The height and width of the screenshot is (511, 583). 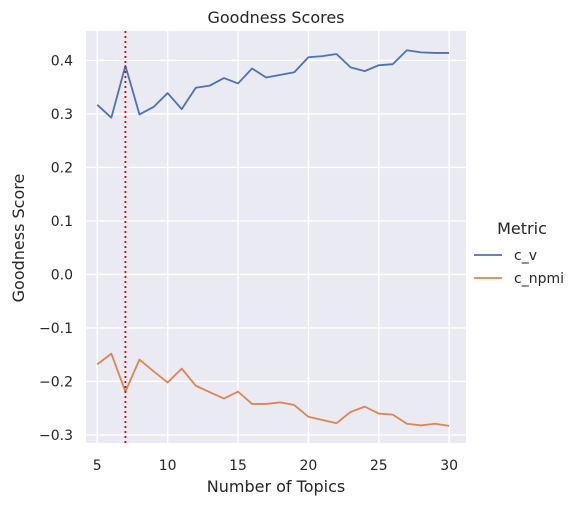 What do you see at coordinates (275, 466) in the screenshot?
I see `x-tick-labels: 5 10 15 20 25 30` at bounding box center [275, 466].